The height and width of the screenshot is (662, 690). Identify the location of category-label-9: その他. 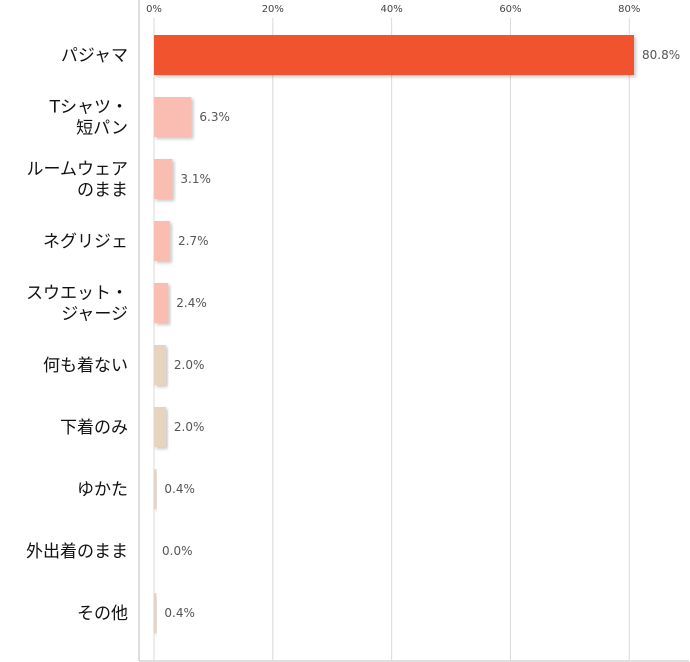
(102, 614).